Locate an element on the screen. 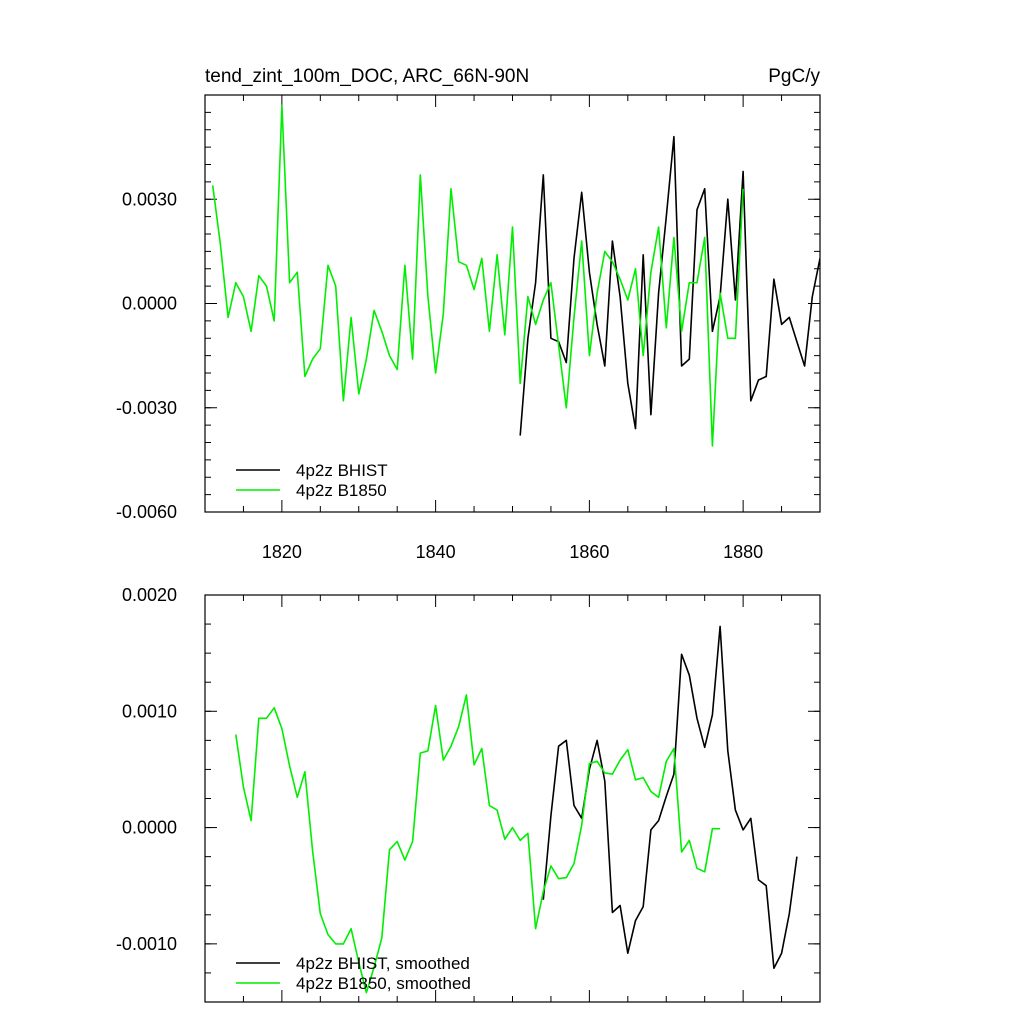 This screenshot has width=1024, height=1024. y-tick-label: -0.0010 is located at coordinates (146, 944).